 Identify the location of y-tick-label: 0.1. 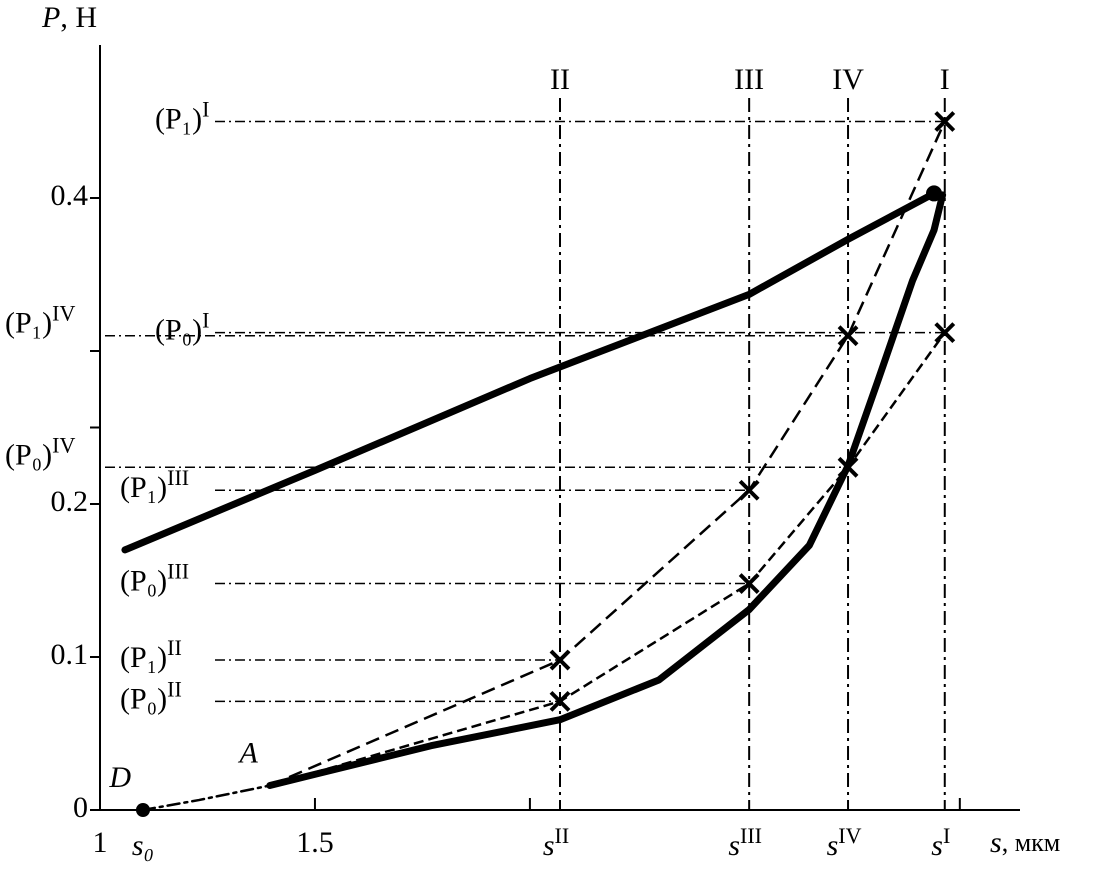
(70, 654).